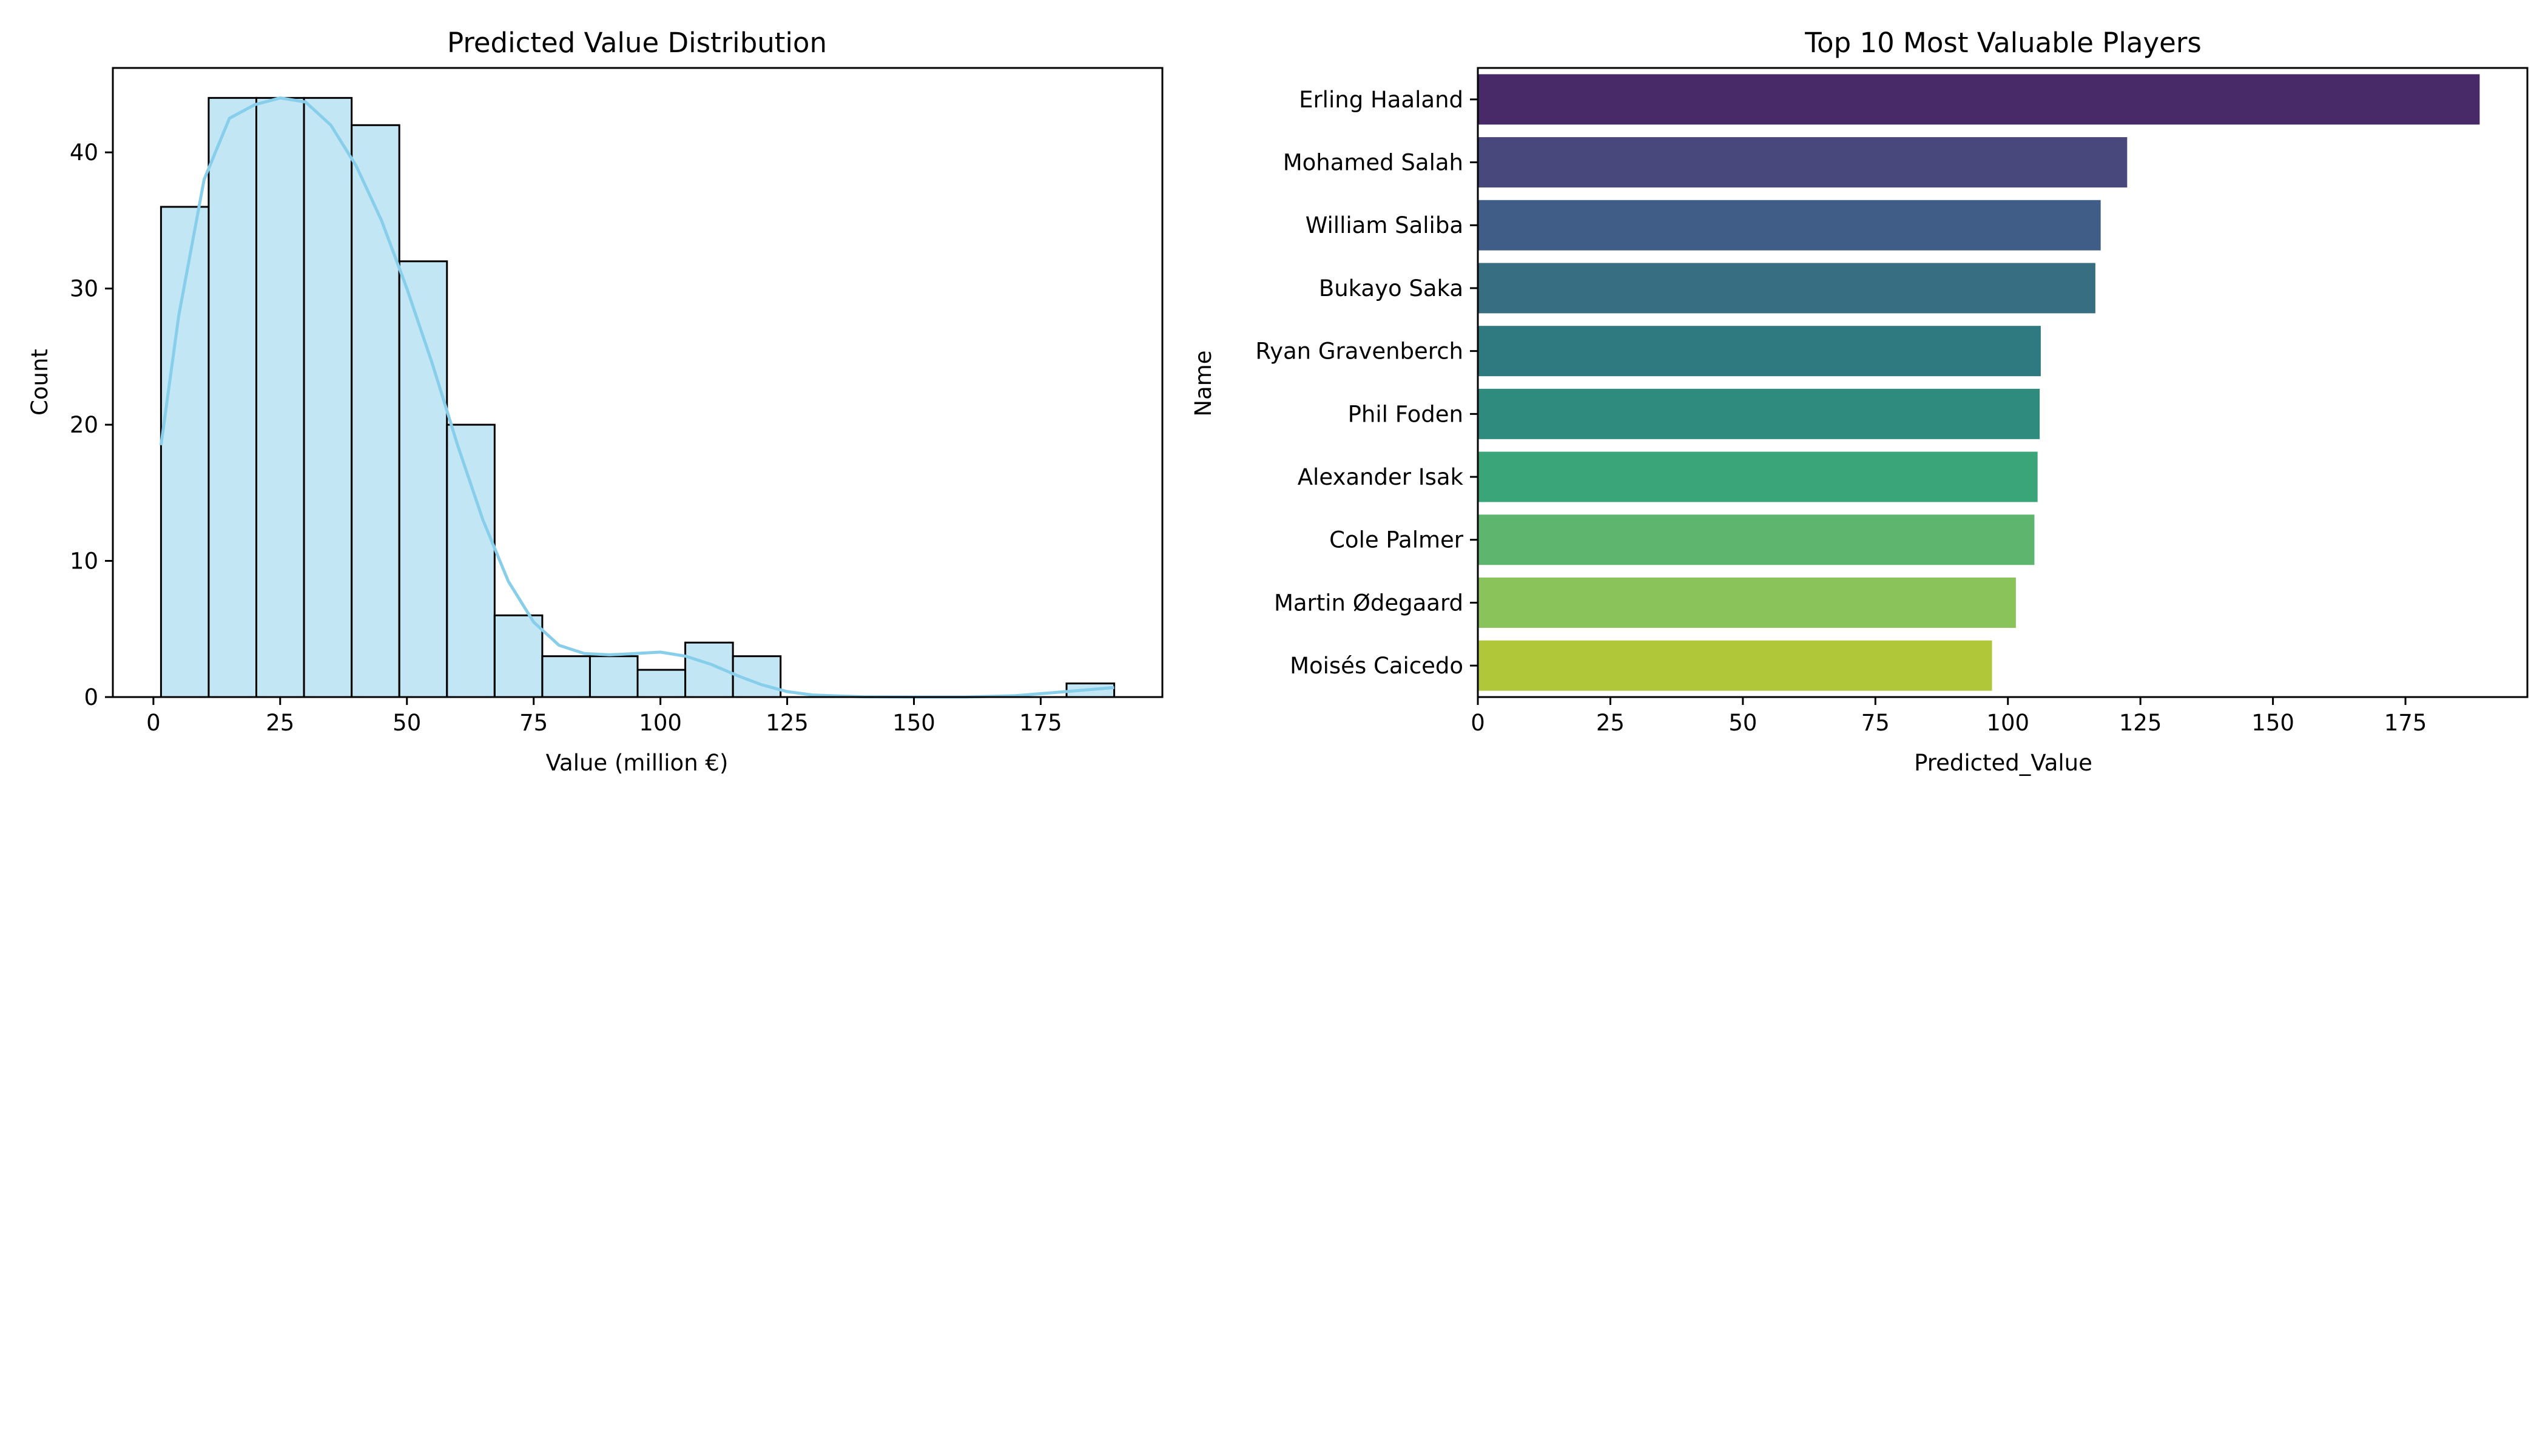 The height and width of the screenshot is (1456, 2548). Describe the element at coordinates (1381, 477) in the screenshot. I see `player-name-label: Alexander Isak` at that location.